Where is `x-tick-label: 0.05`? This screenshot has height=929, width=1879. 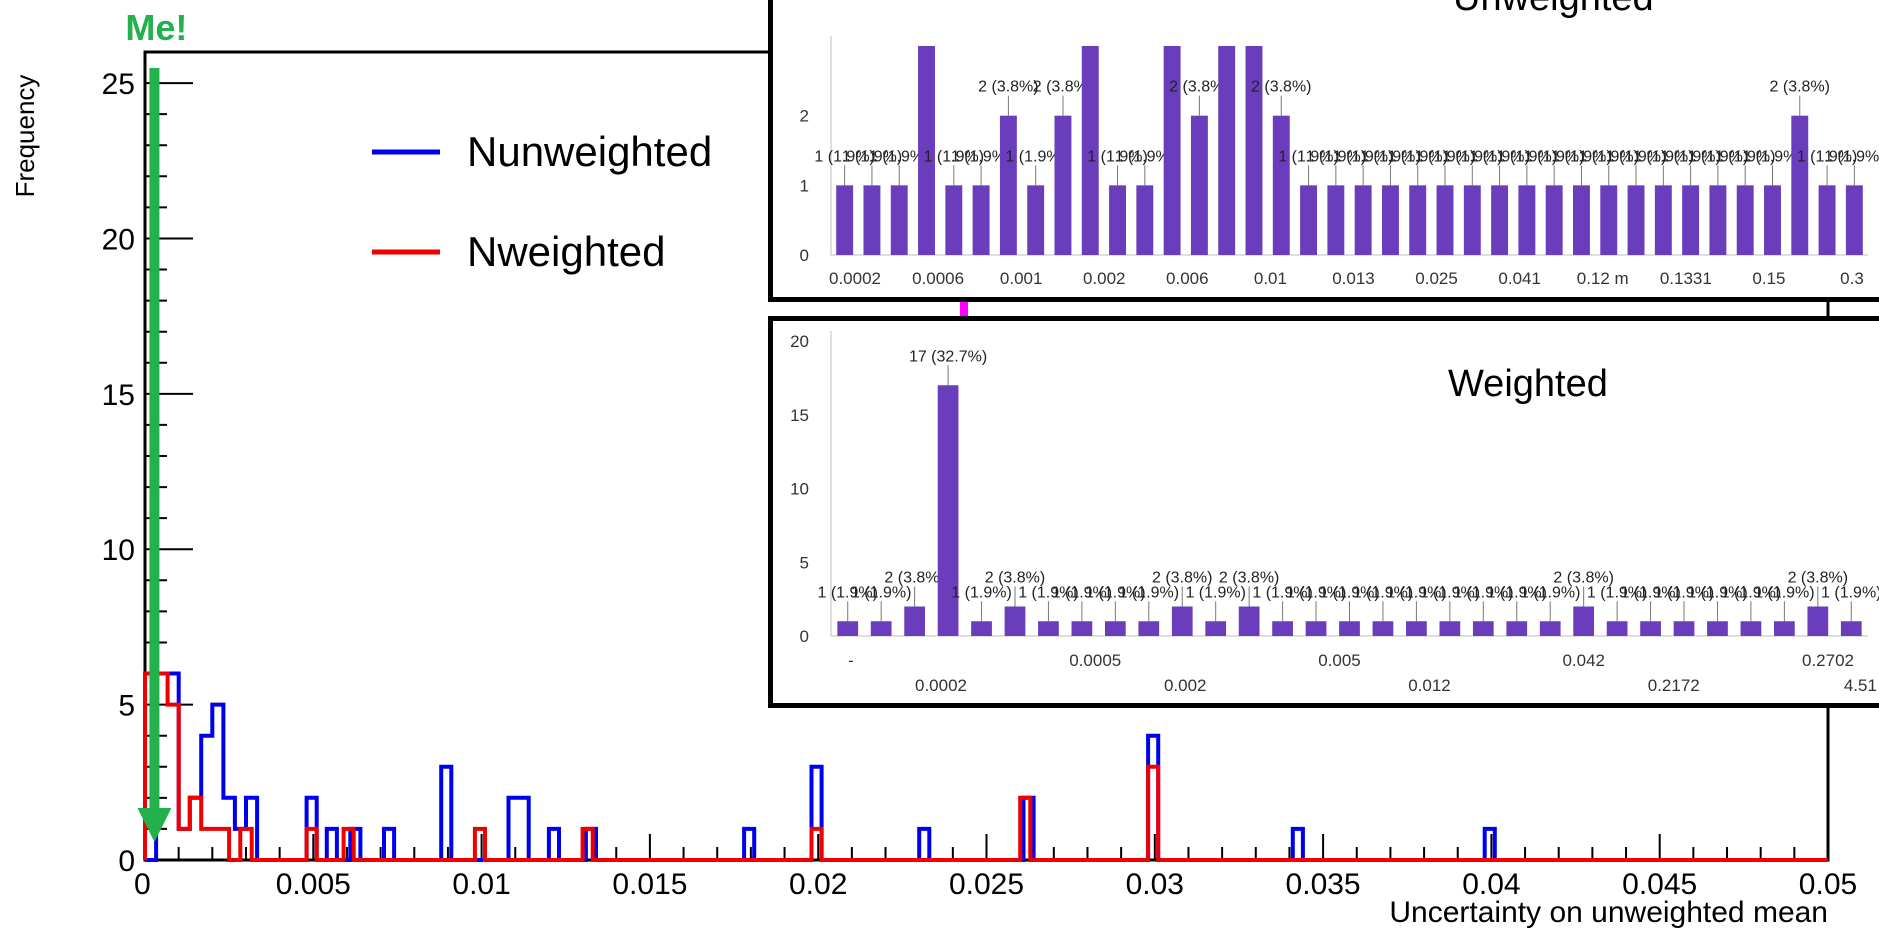
x-tick-label: 0.05 is located at coordinates (1828, 884).